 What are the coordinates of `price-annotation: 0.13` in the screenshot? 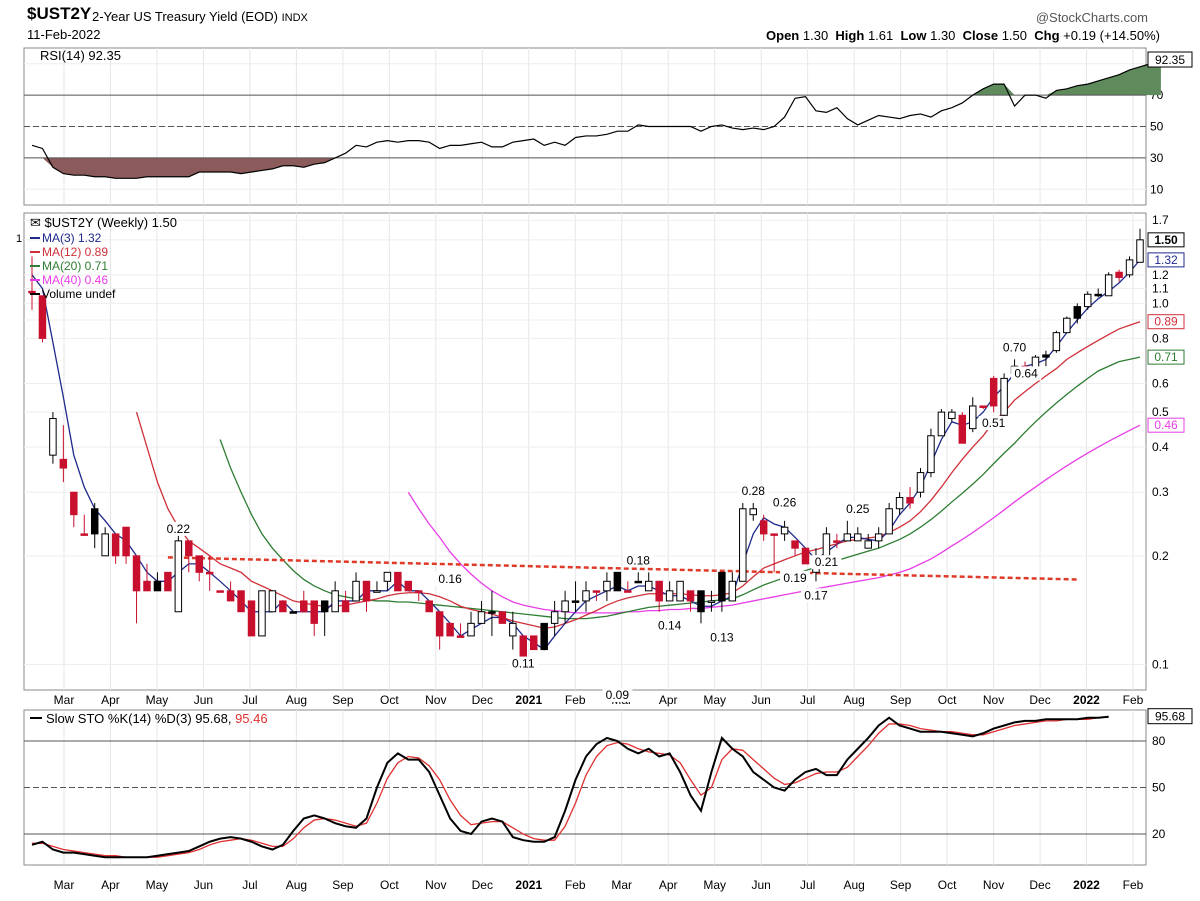 It's located at (722, 637).